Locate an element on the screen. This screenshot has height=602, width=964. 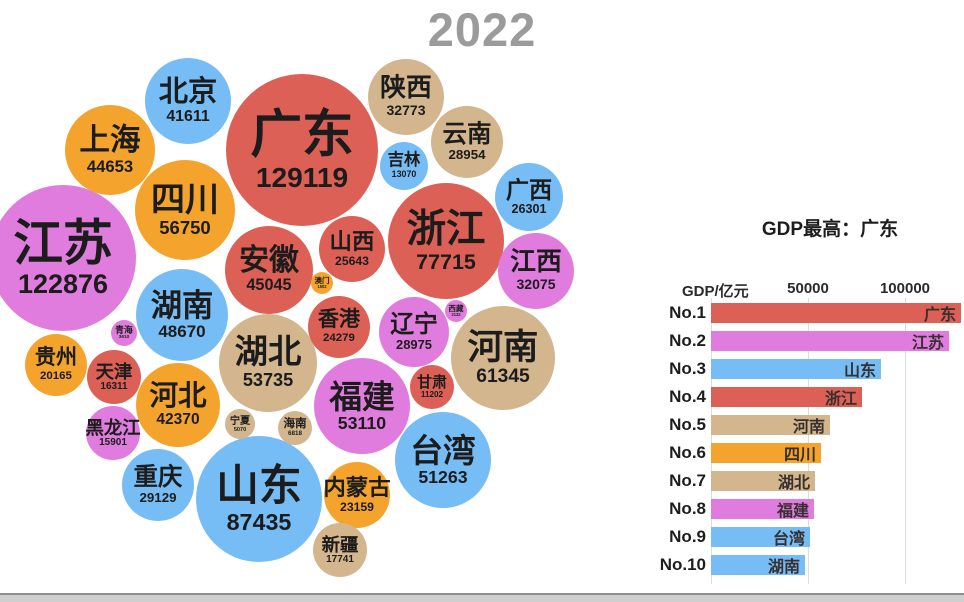
bubble-region-value: 17741 is located at coordinates (340, 559).